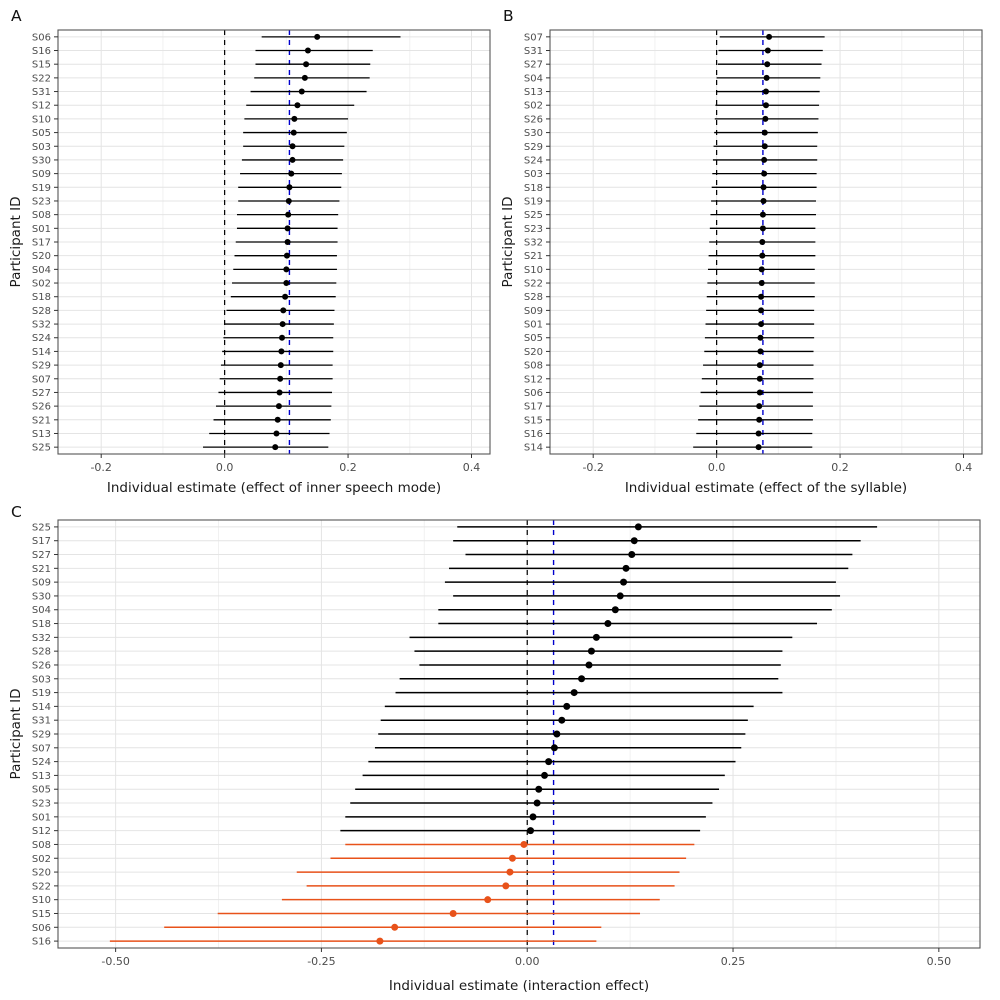  I want to click on estimate-point-S12, so click(759, 378).